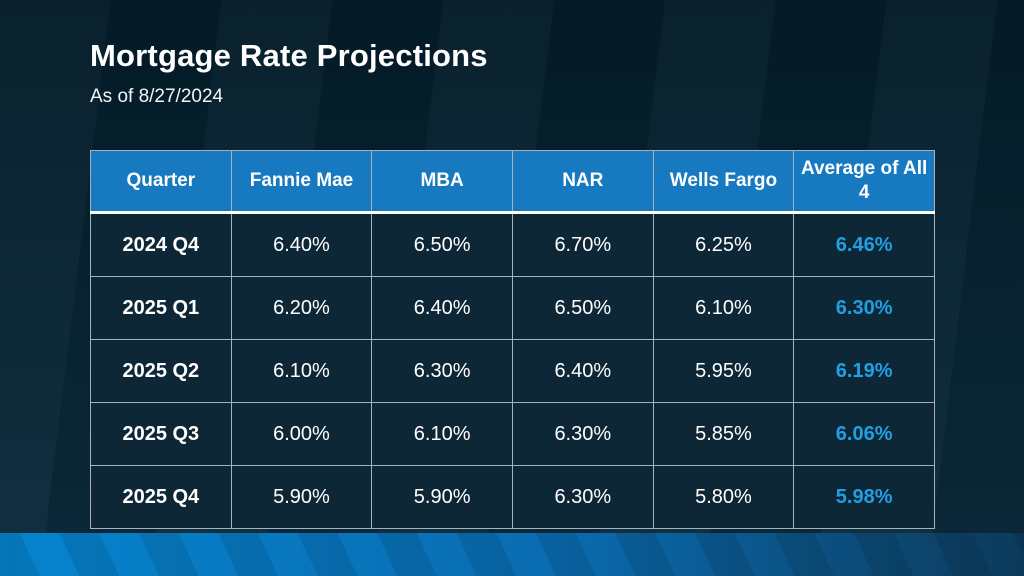 The height and width of the screenshot is (576, 1024). Describe the element at coordinates (289, 55) in the screenshot. I see `page-title: Mortgage Rate Projections` at that location.